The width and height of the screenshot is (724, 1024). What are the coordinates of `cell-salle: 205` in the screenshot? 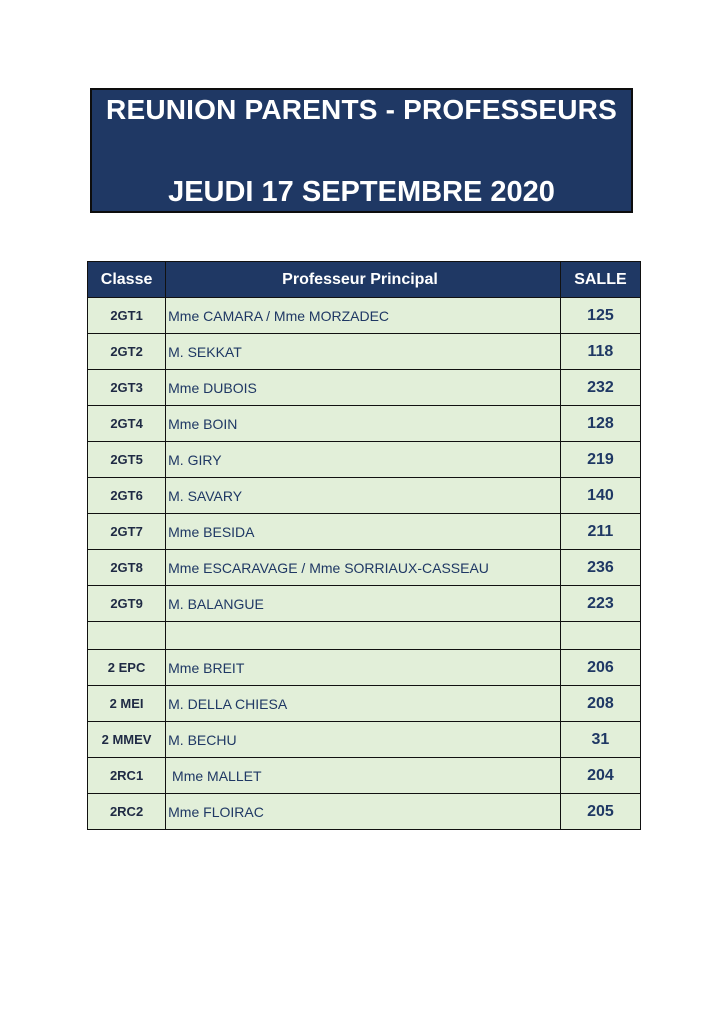 It's located at (600, 811).